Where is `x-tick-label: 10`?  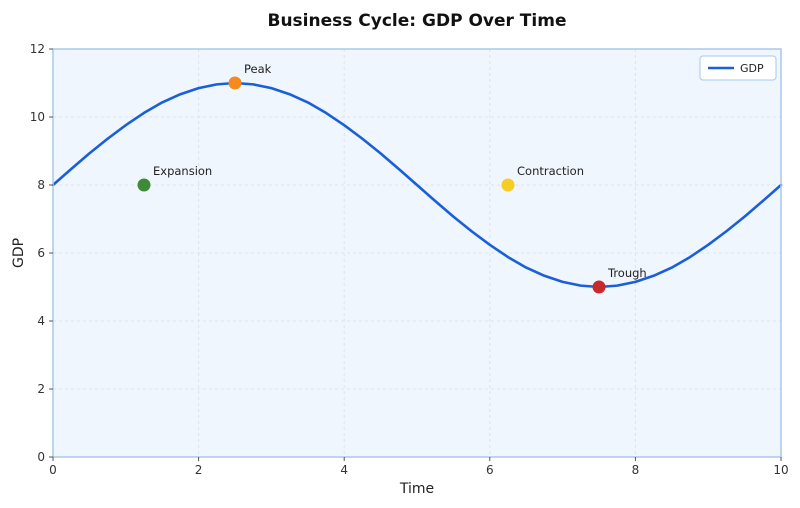 x-tick-label: 10 is located at coordinates (780, 470).